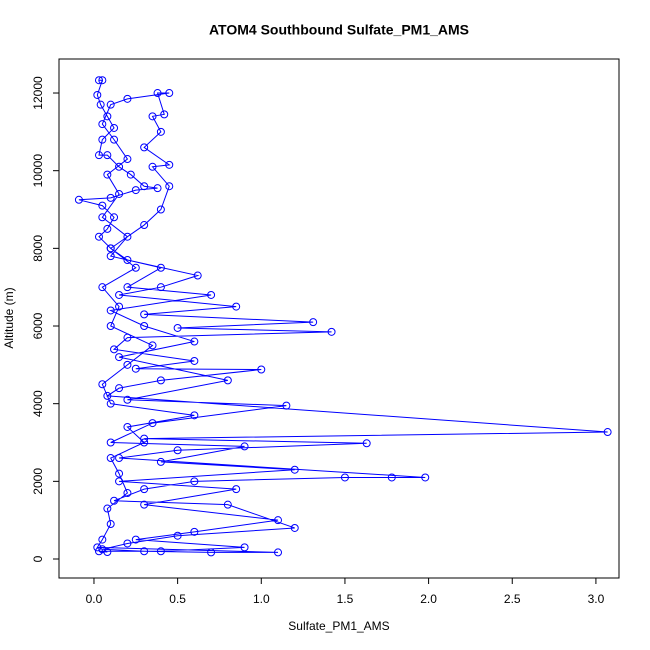  What do you see at coordinates (38, 558) in the screenshot?
I see `y-tick-label: 0` at bounding box center [38, 558].